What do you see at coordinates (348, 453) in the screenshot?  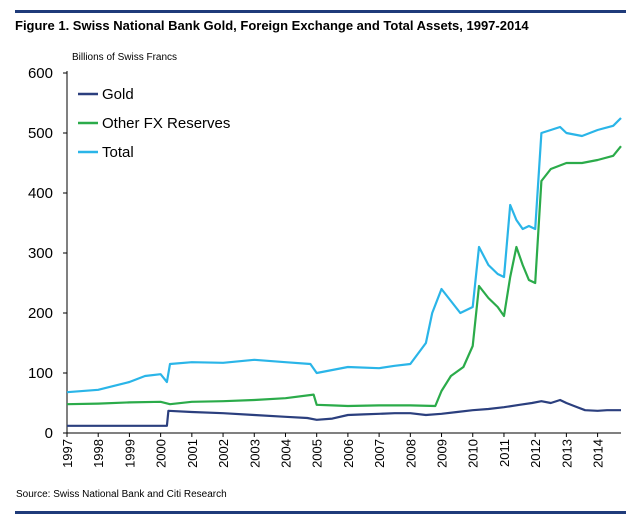 I see `x-tick-label: 2006` at bounding box center [348, 453].